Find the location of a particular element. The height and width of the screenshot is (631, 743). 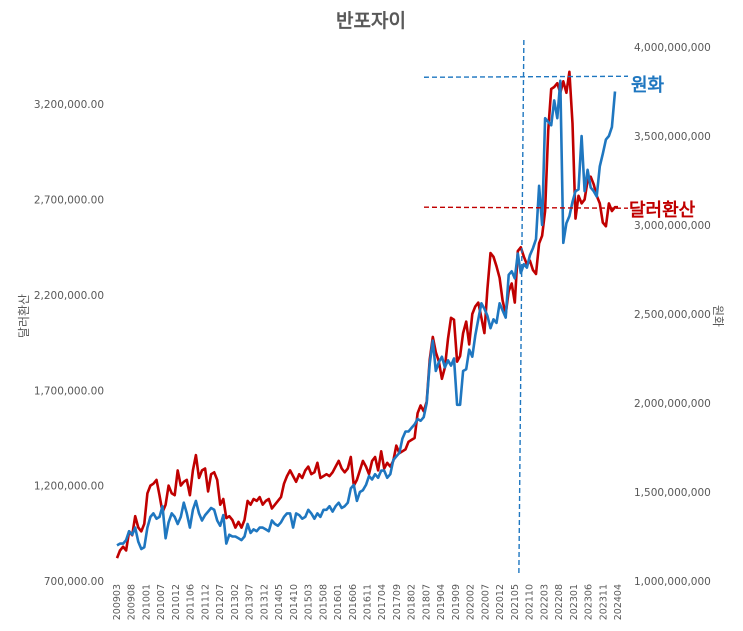

x-tick-label: 202404 is located at coordinates (618, 602).